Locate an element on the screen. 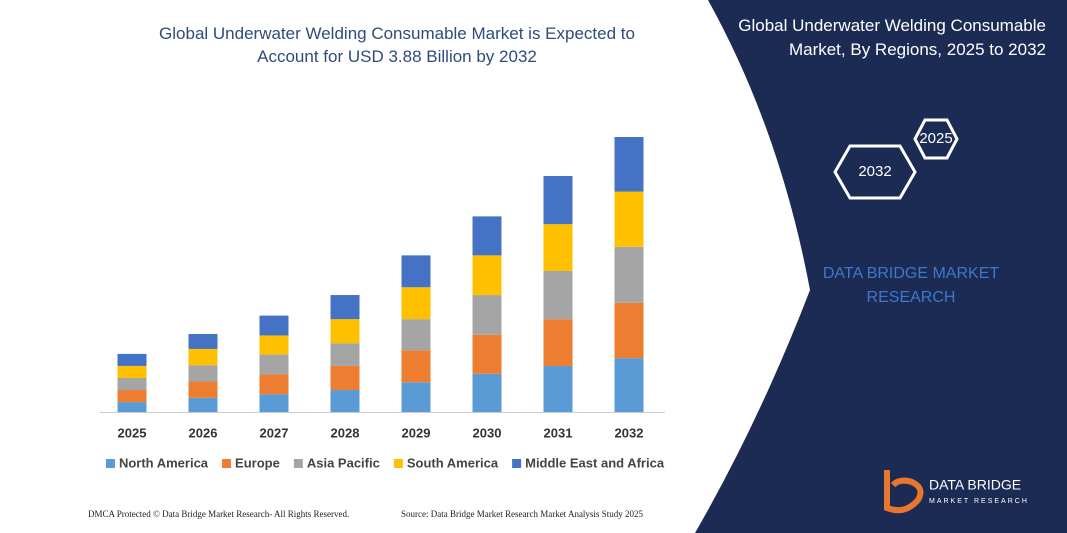 This screenshot has height=533, width=1067. x-tick-label: 2026 is located at coordinates (203, 432).